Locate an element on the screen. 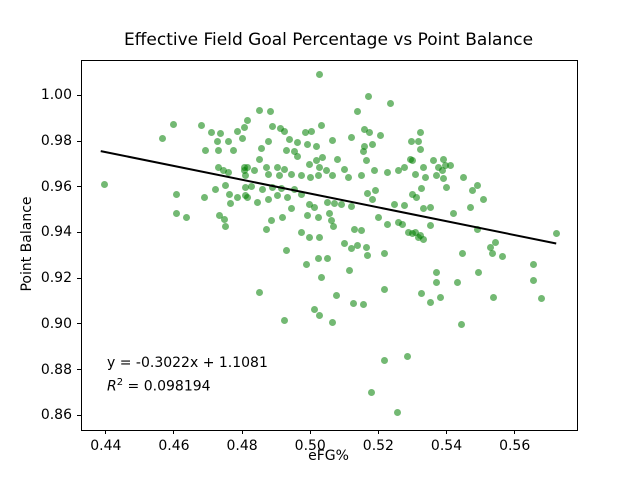 This screenshot has height=480, width=640. y-axis-label: Point Balance is located at coordinates (27, 244).